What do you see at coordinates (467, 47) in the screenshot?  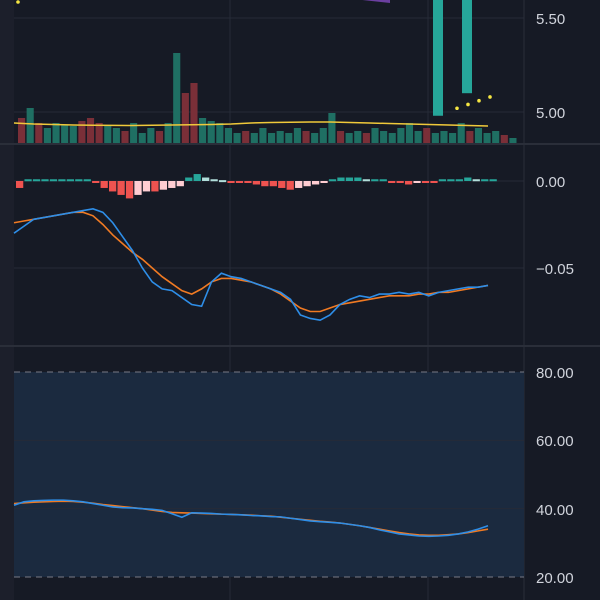 I see `candle-b` at bounding box center [467, 47].